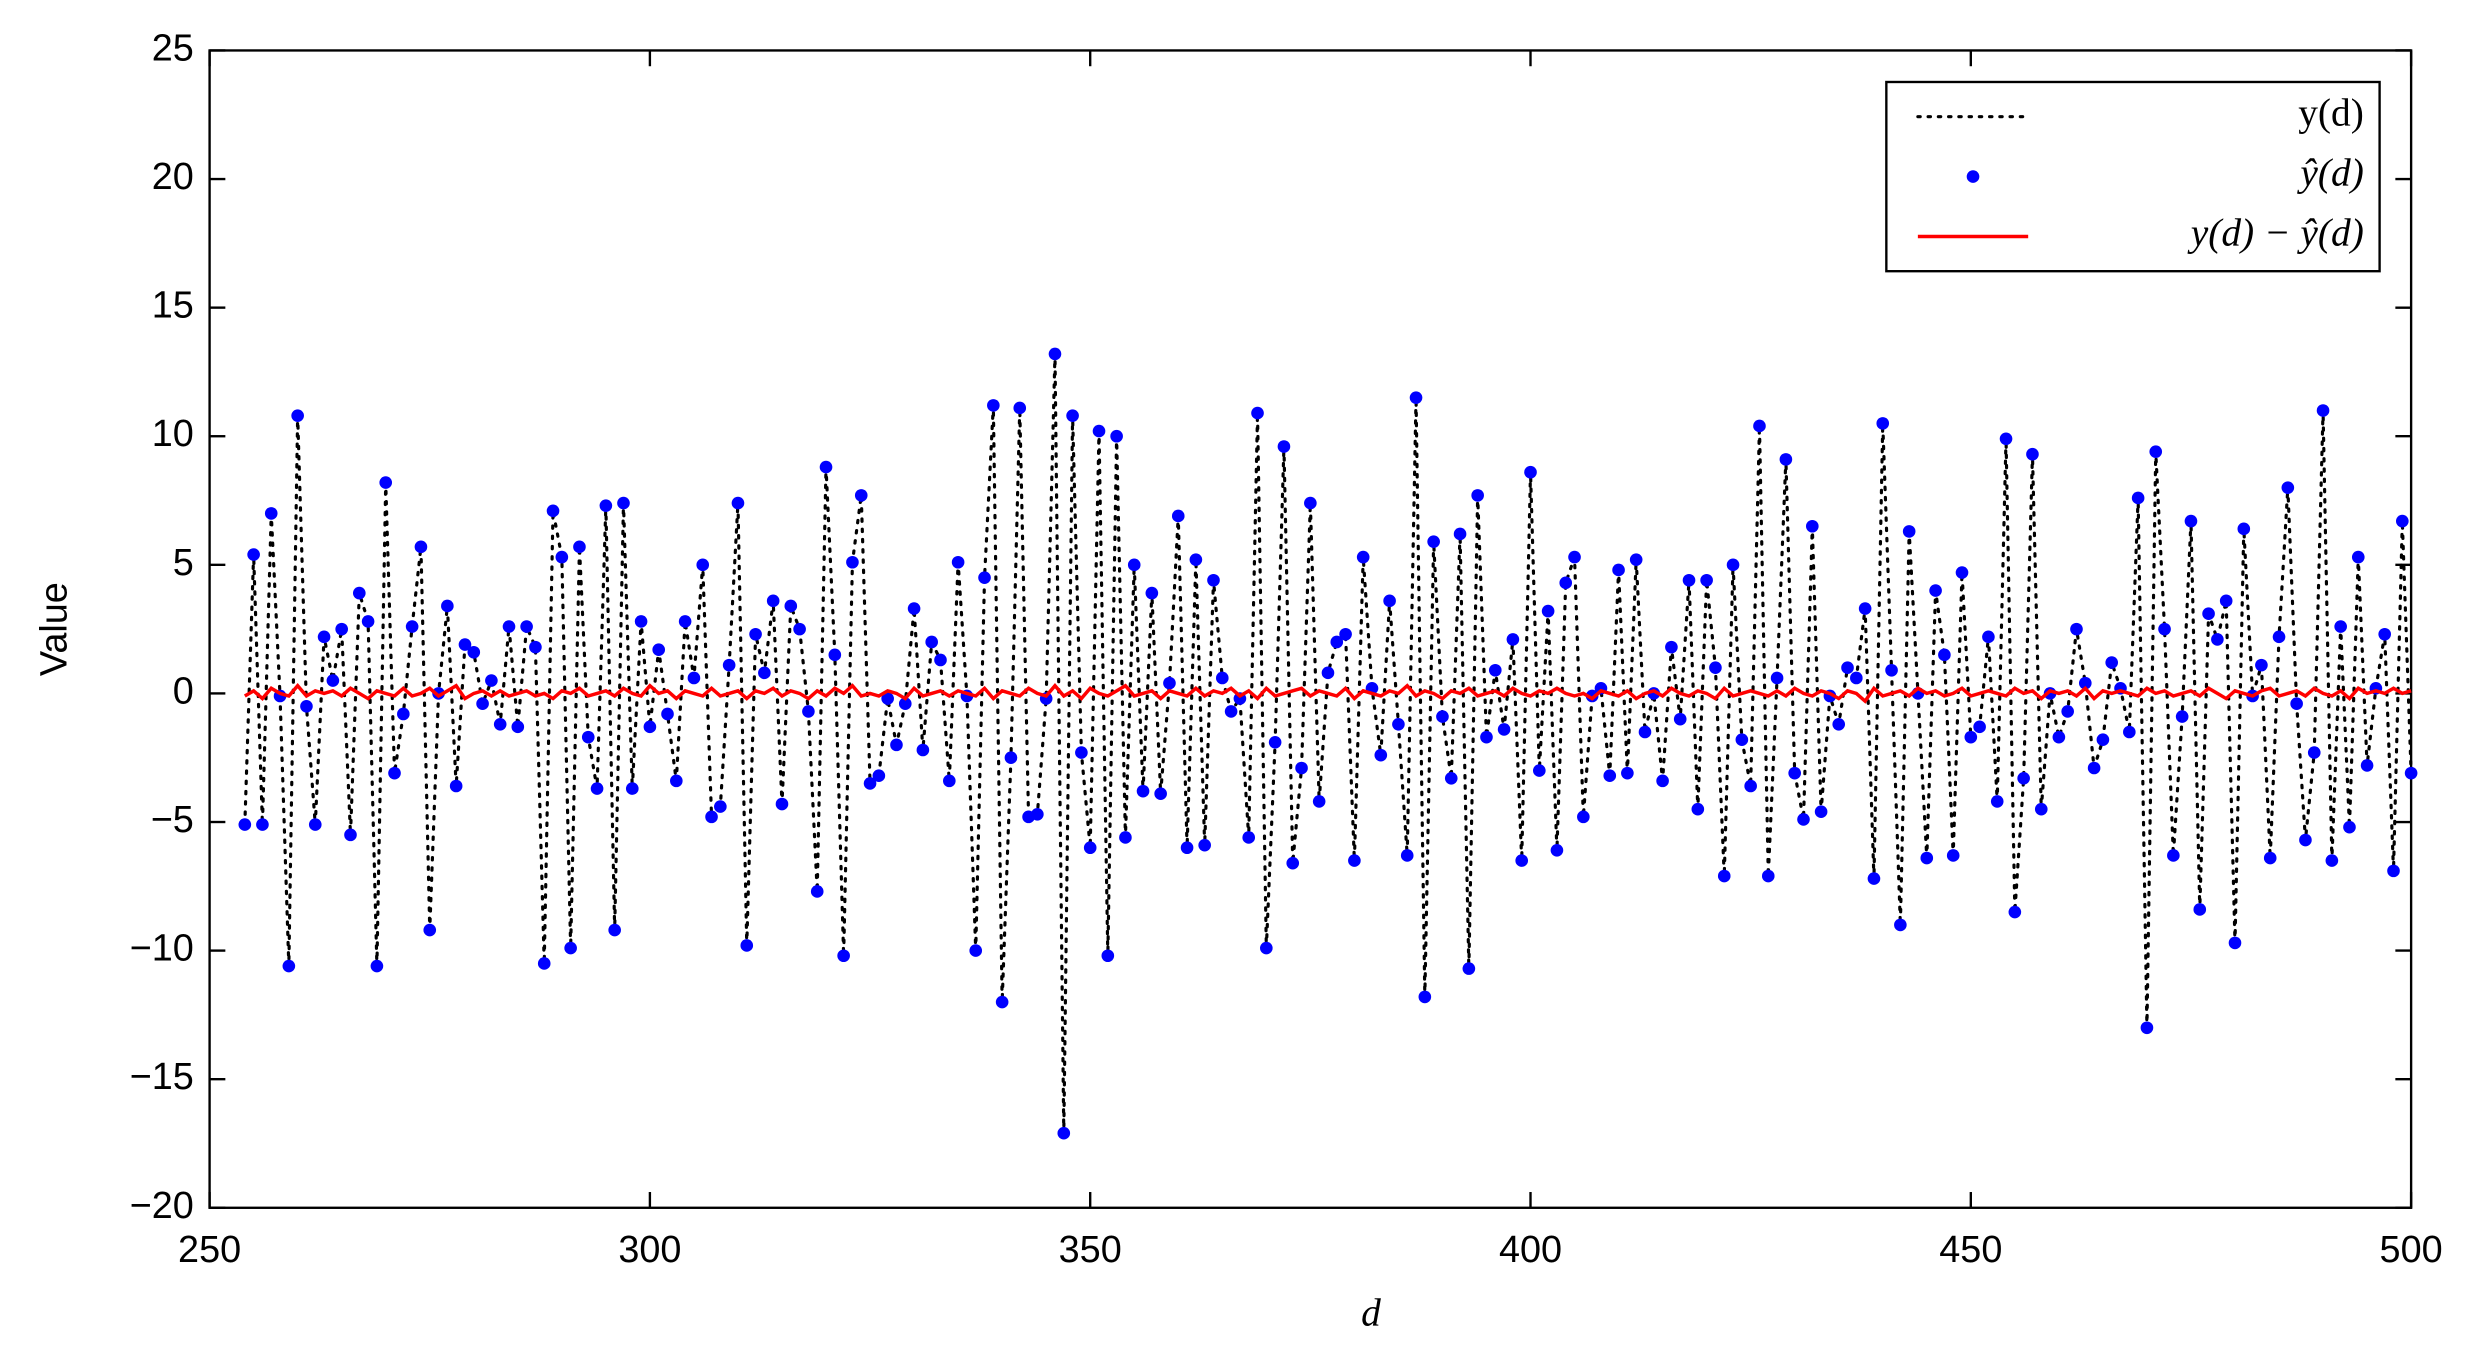  What do you see at coordinates (2411, 1250) in the screenshot?
I see `x-tick-label: 500` at bounding box center [2411, 1250].